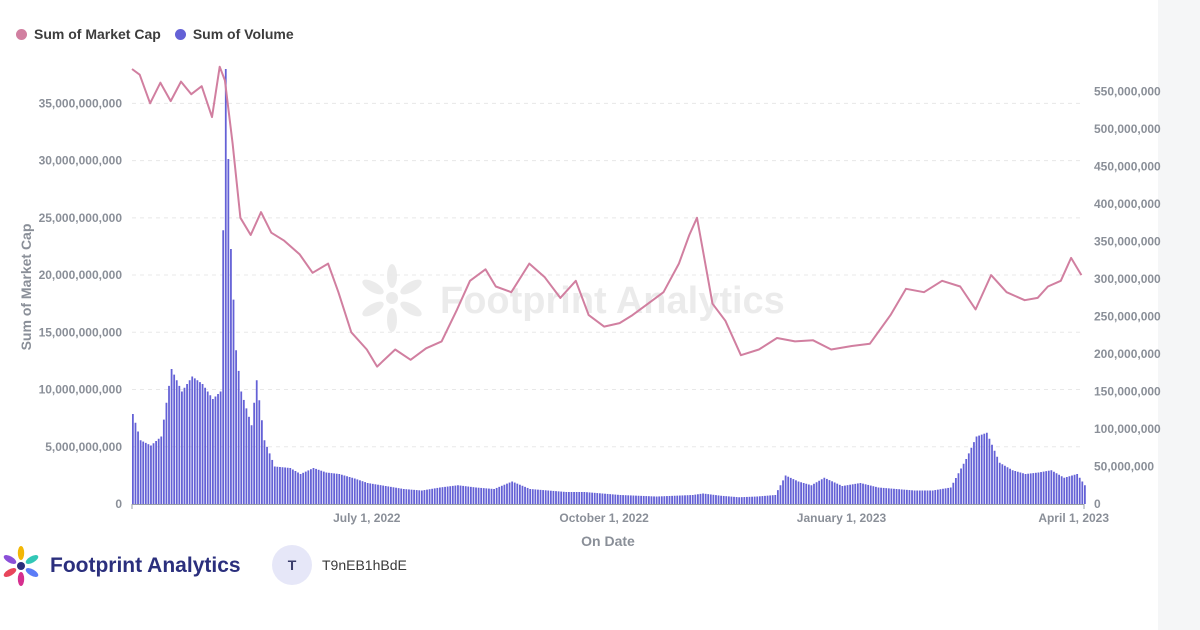 The width and height of the screenshot is (1200, 630). What do you see at coordinates (88, 34) in the screenshot?
I see `legend-item-market-cap: Sum of Market Cap` at bounding box center [88, 34].